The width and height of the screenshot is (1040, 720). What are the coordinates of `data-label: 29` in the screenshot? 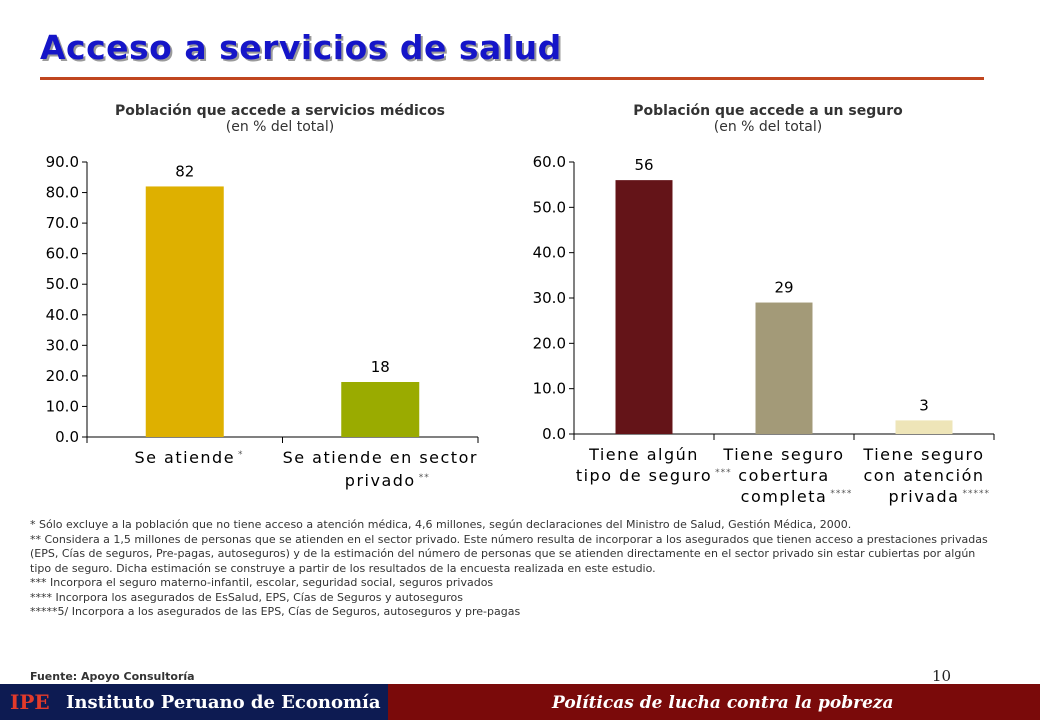 It's located at (783, 288).